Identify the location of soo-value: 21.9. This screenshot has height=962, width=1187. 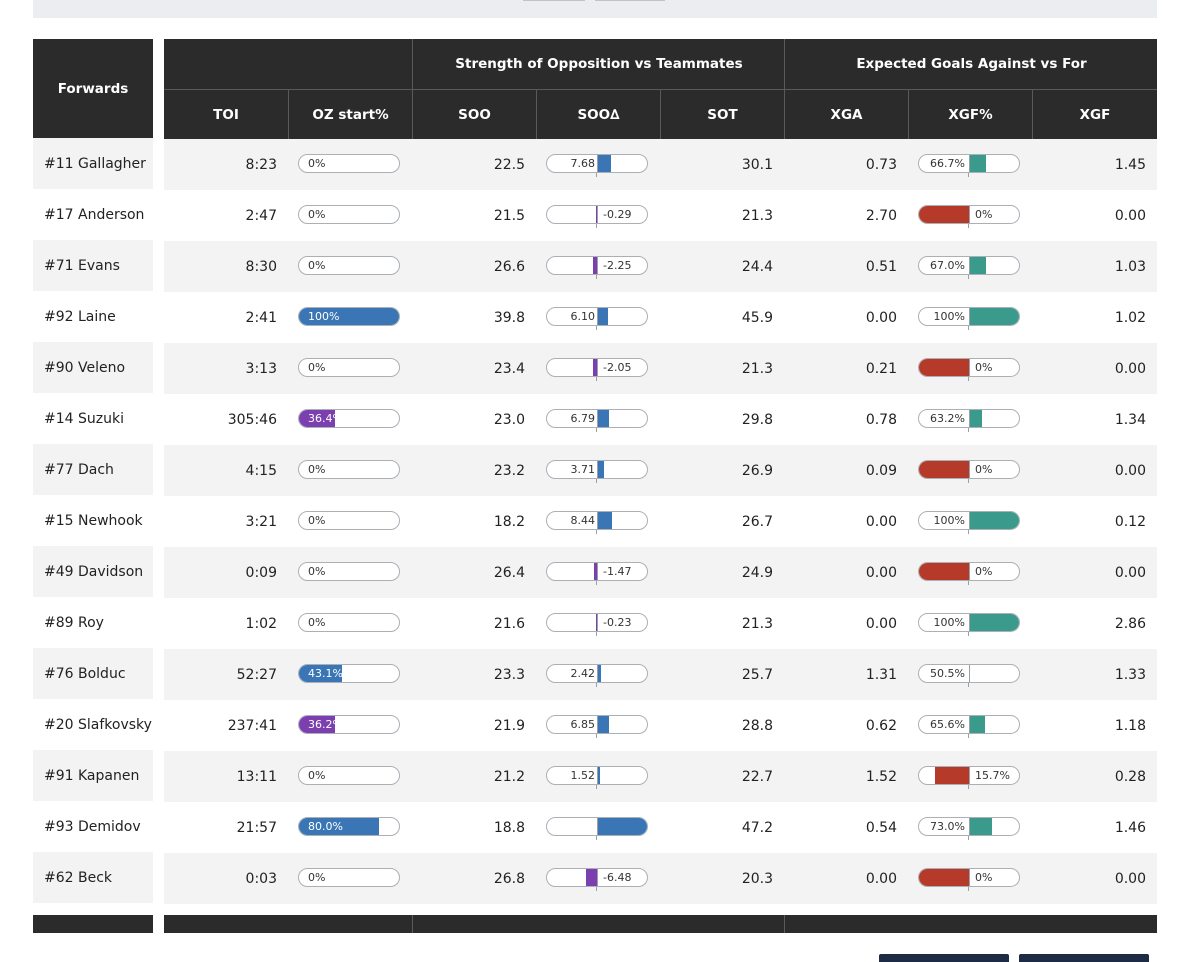
(509, 725).